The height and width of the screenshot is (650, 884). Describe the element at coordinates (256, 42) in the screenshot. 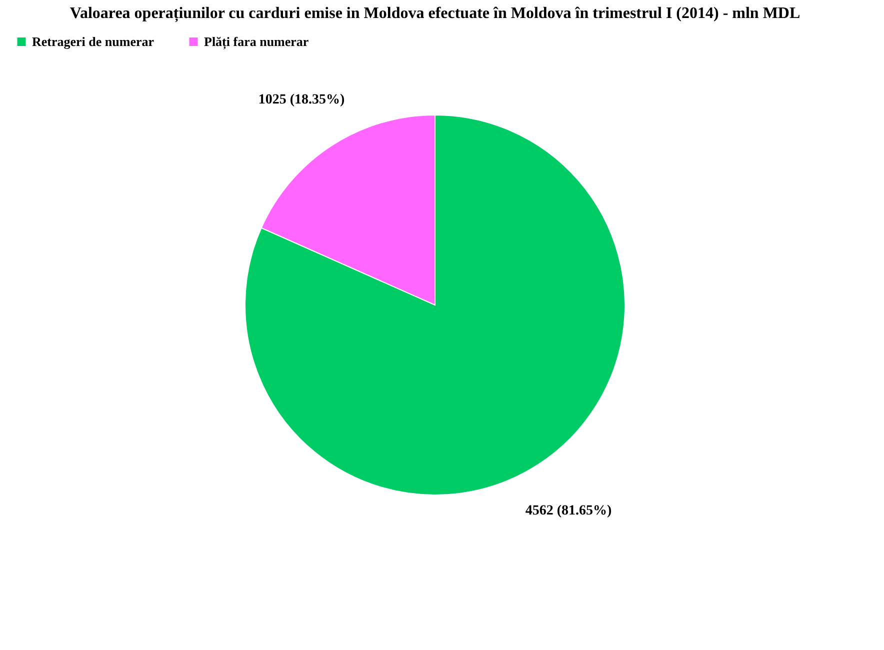

I see `legend-label: Plăți fara numerar` at that location.